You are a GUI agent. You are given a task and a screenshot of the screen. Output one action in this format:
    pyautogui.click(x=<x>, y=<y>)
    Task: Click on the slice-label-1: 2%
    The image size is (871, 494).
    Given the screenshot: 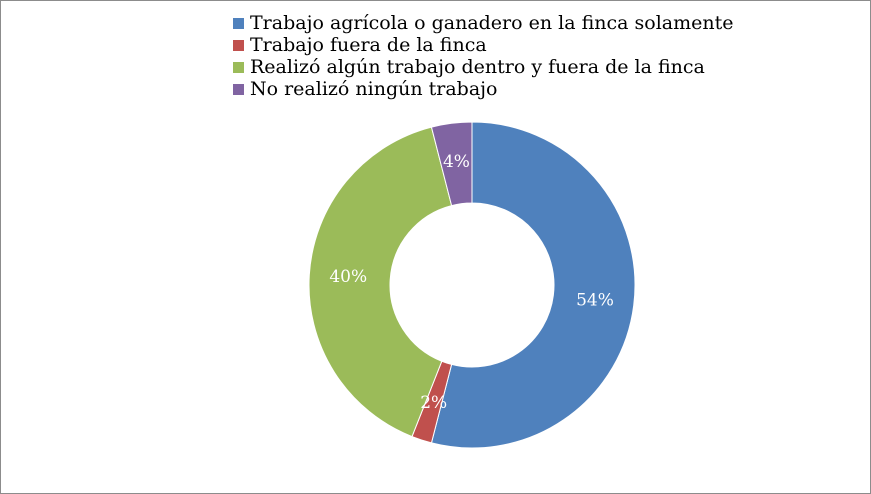 What is the action you would take?
    pyautogui.click(x=433, y=403)
    